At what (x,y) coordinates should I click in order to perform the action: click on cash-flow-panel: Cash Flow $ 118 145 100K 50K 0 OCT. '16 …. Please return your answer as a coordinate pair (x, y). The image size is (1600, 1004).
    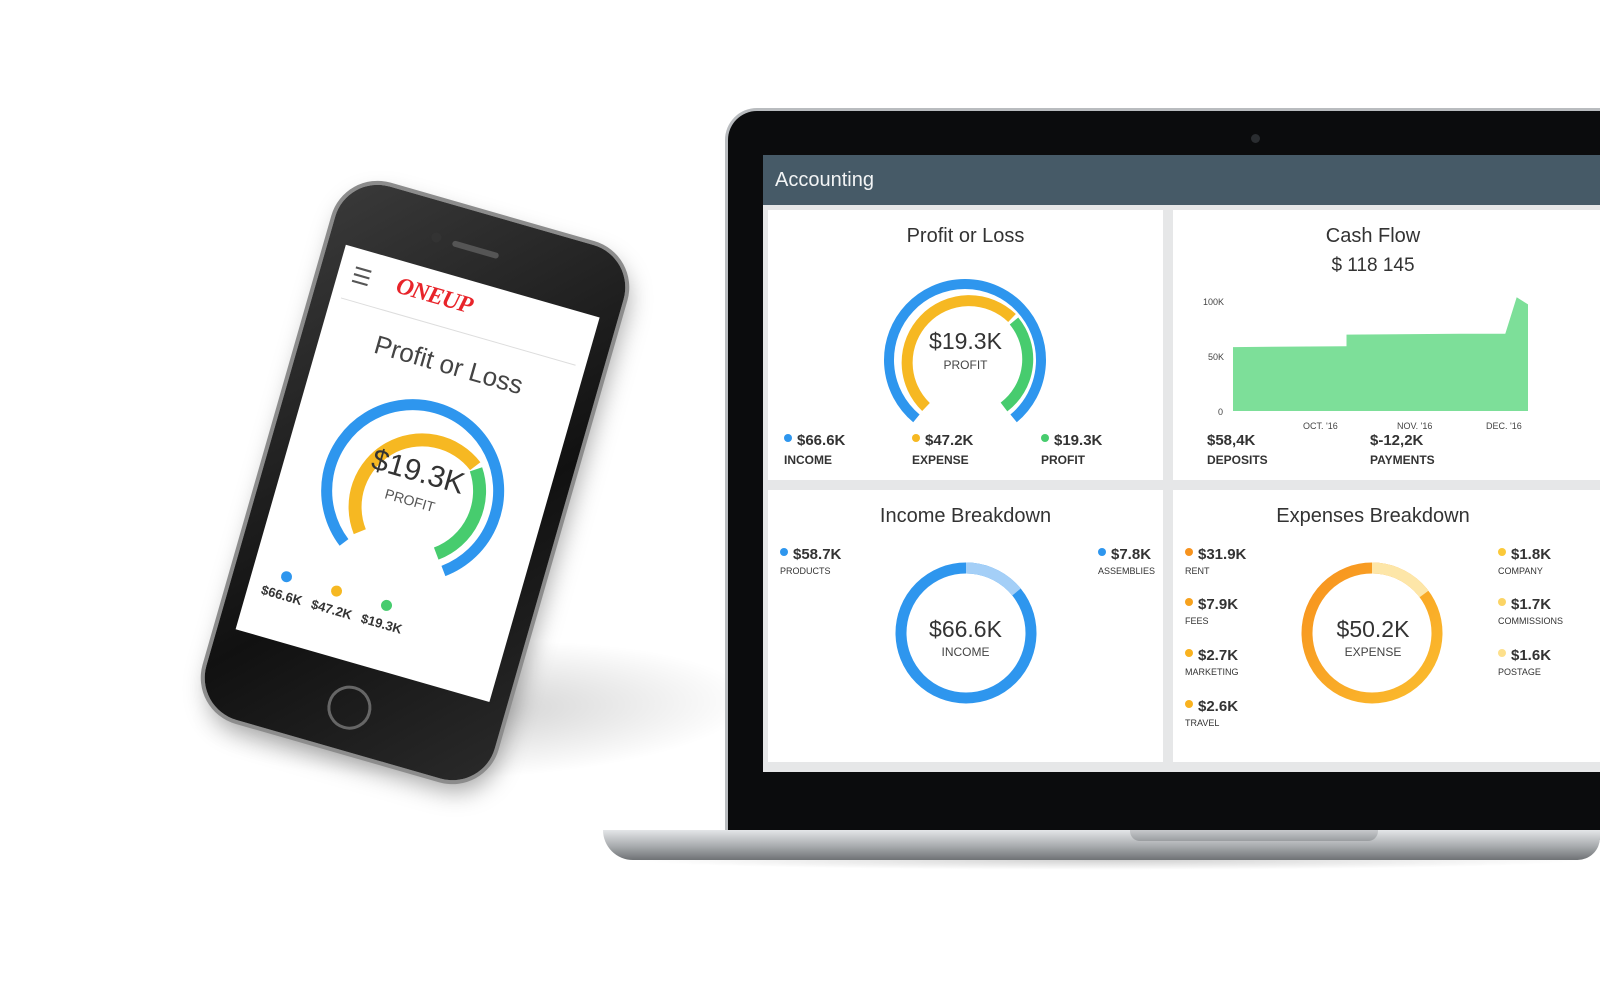
    Looking at the image, I should click on (1386, 345).